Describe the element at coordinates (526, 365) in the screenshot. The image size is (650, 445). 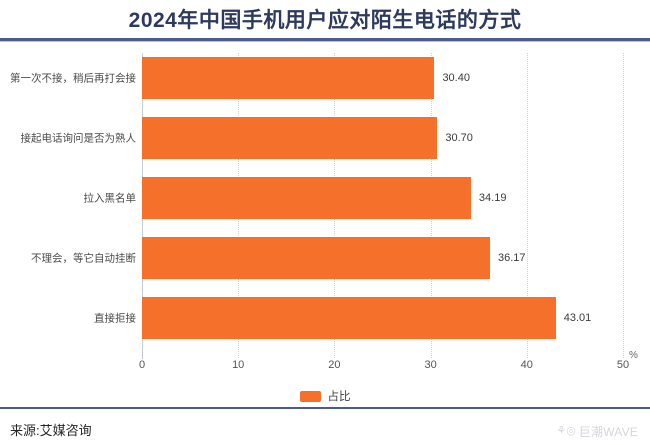
I see `x-axis-tick-label: 40` at that location.